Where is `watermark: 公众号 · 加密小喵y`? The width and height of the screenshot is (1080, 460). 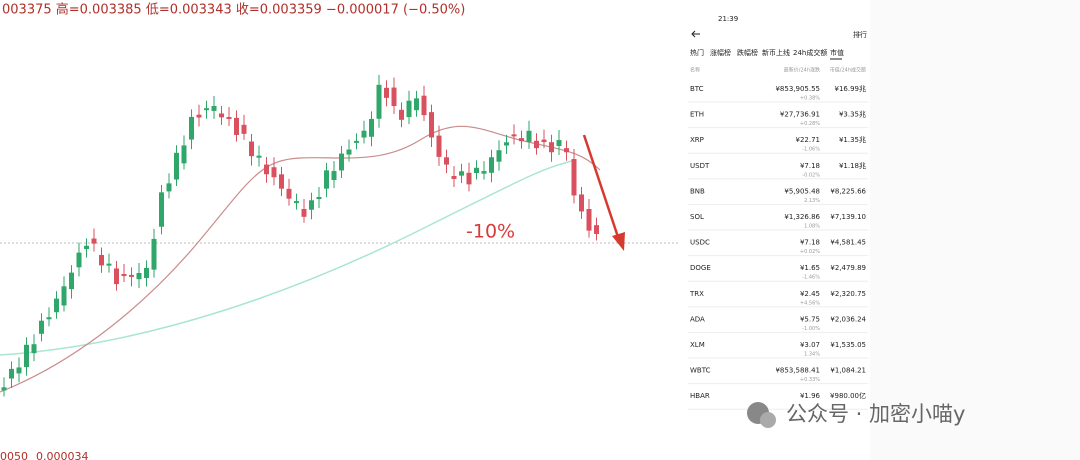
watermark: 公众号 · 加密小喵y is located at coordinates (856, 415).